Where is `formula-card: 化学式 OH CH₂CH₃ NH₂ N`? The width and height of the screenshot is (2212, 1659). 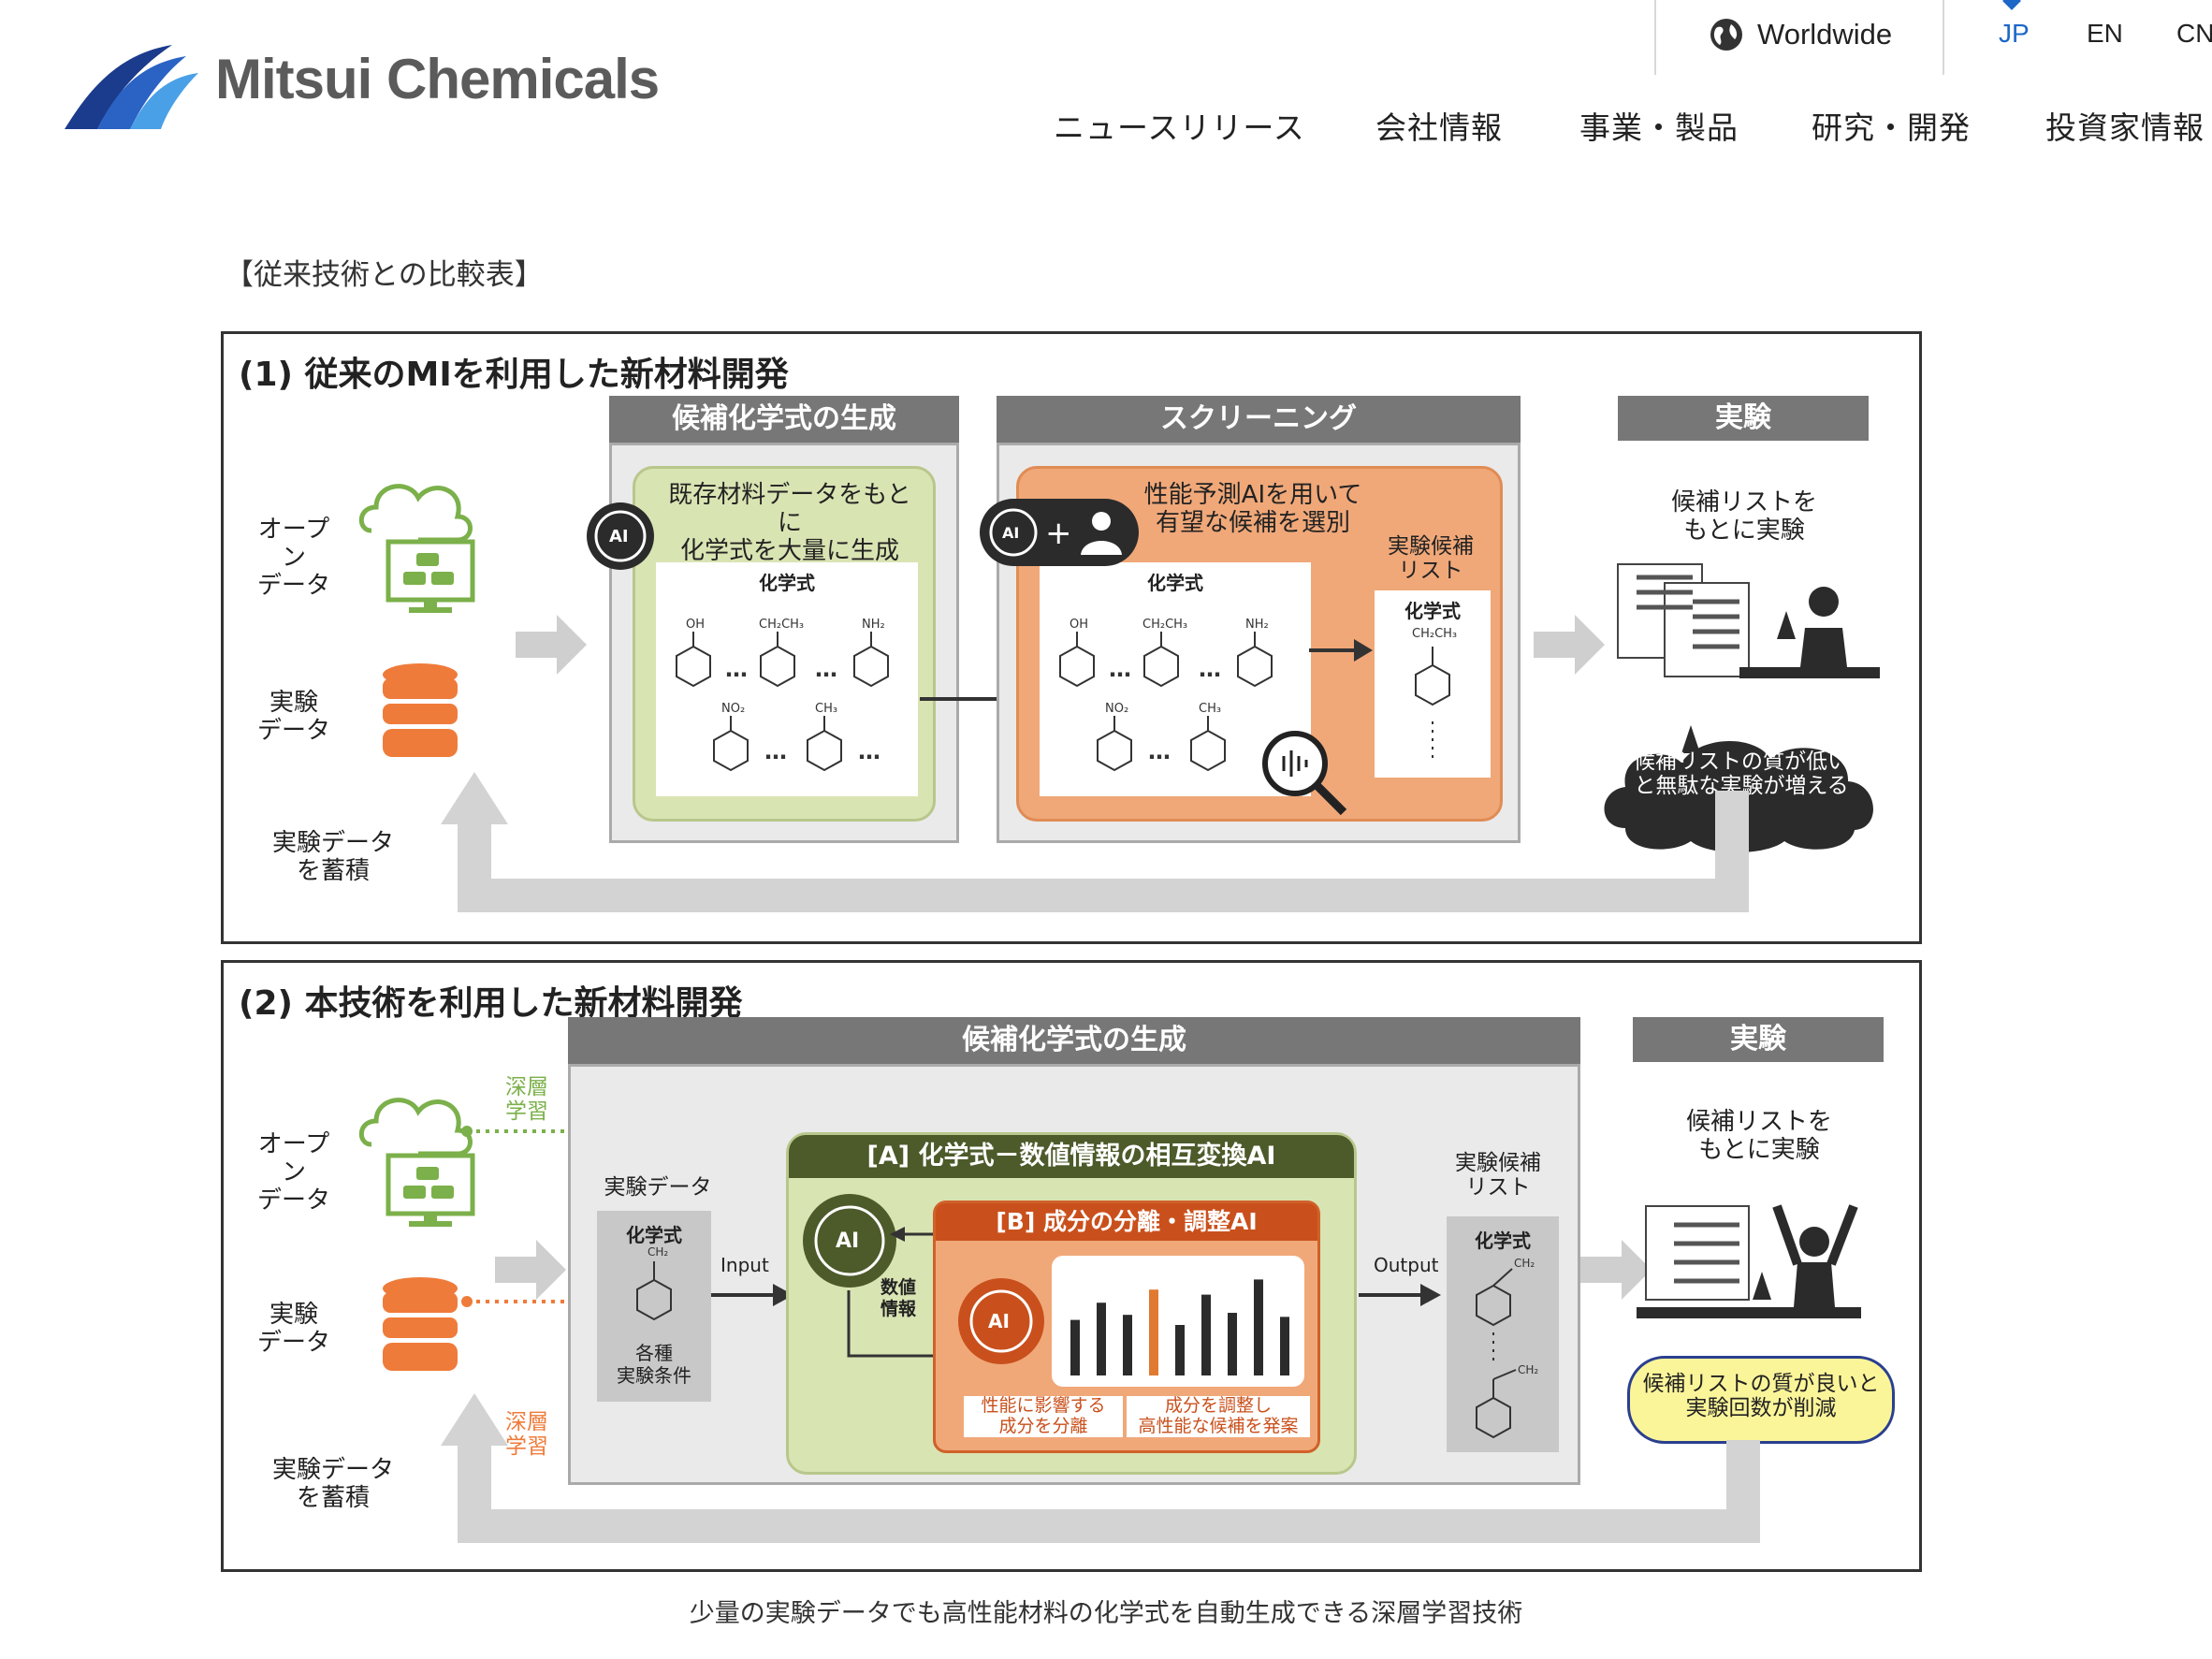
formula-card: 化学式 OH CH₂CH₃ NH₂ N is located at coordinates (787, 679).